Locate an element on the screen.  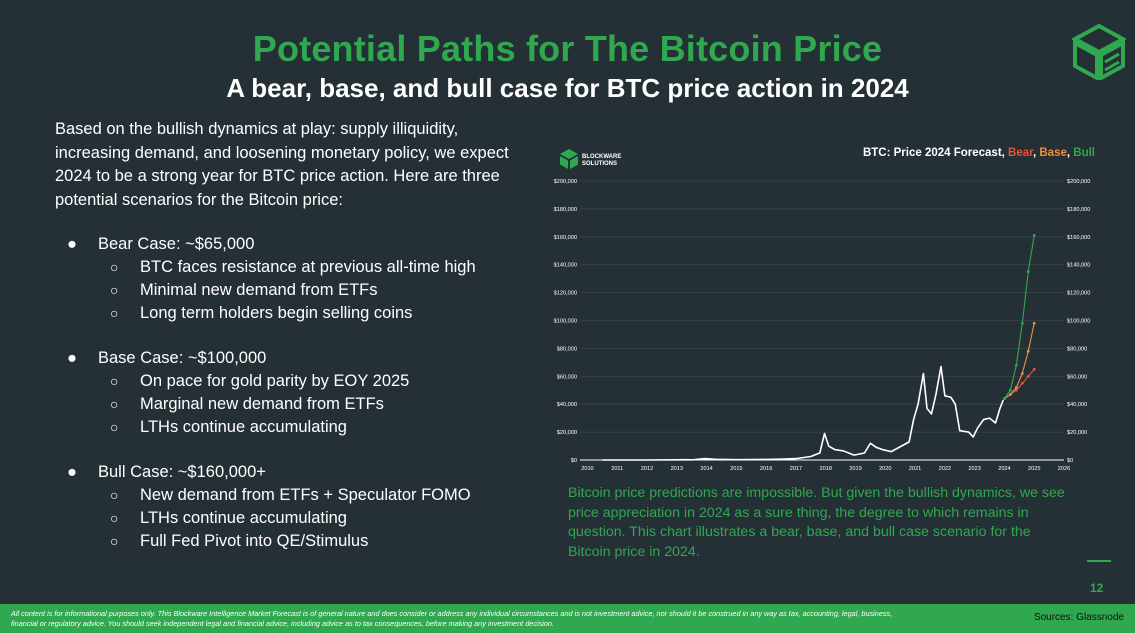
list-item: ○ Marginal new demand from ETFs is located at coordinates (295, 404).